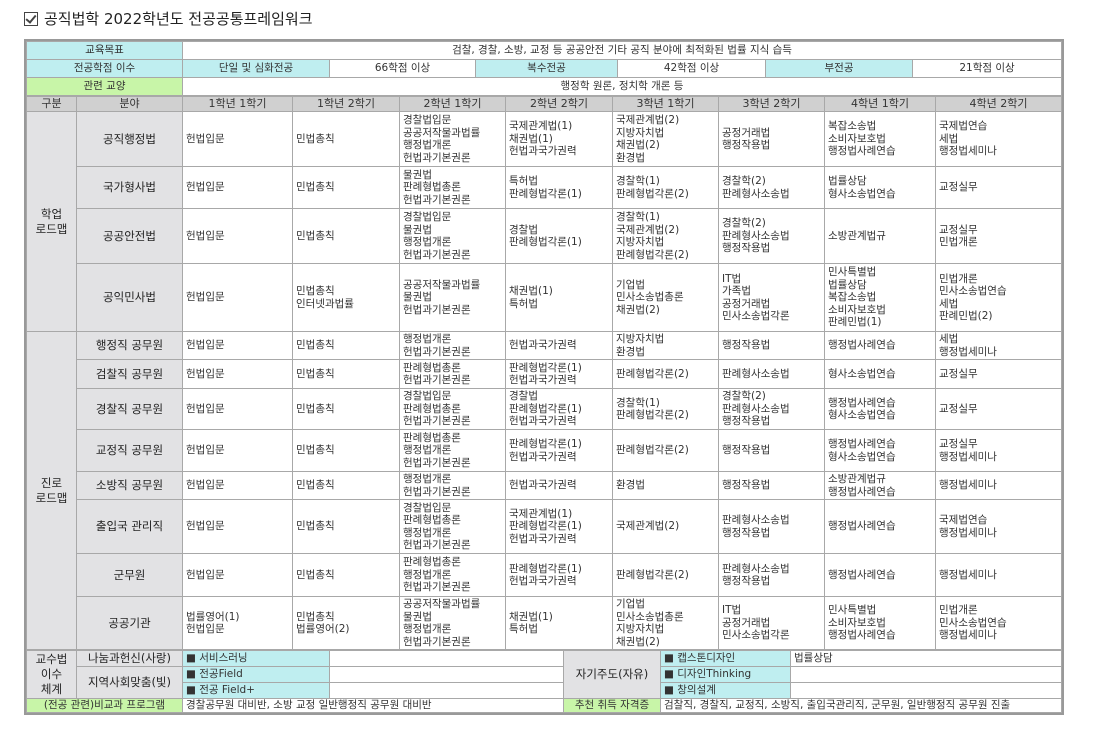  I want to click on course-cell: 판례형법각론(2), so click(665, 450).